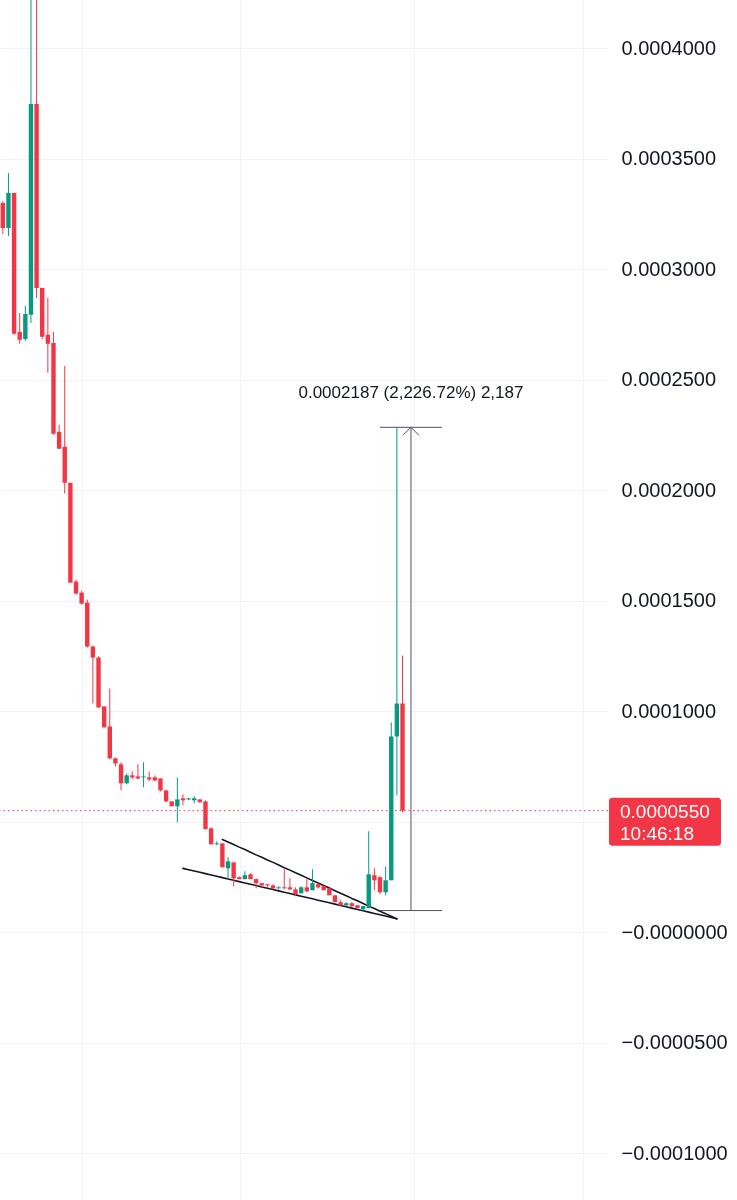 Image resolution: width=737 pixels, height=1200 pixels. What do you see at coordinates (669, 158) in the screenshot?
I see `y-tick-label: 0.0003500` at bounding box center [669, 158].